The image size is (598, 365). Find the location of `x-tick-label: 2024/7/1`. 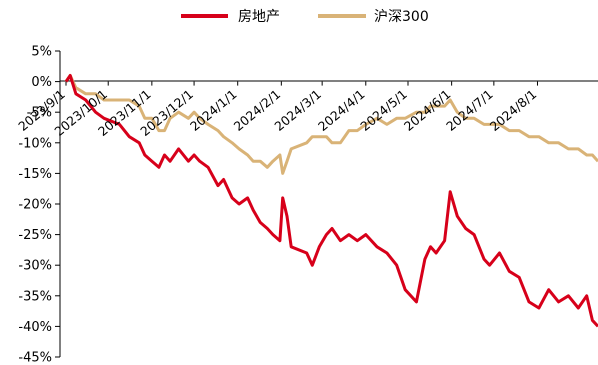

x-tick-label: 2024/7/1 is located at coordinates (469, 110).